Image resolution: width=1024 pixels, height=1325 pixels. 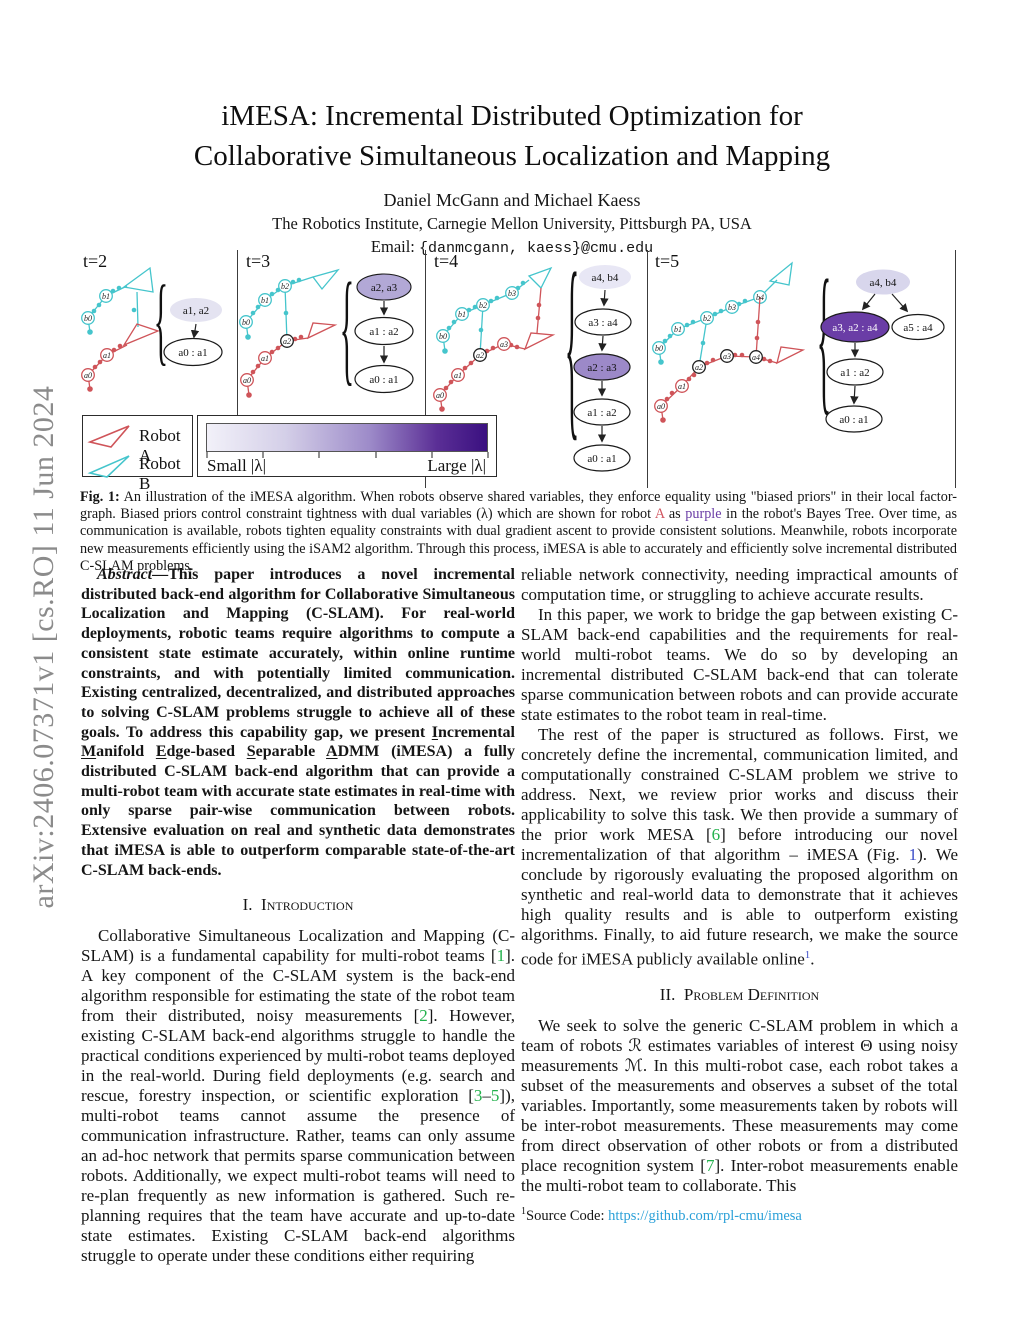 What do you see at coordinates (236, 465) in the screenshot?
I see `colorbar-small-label: Small |λ|` at bounding box center [236, 465].